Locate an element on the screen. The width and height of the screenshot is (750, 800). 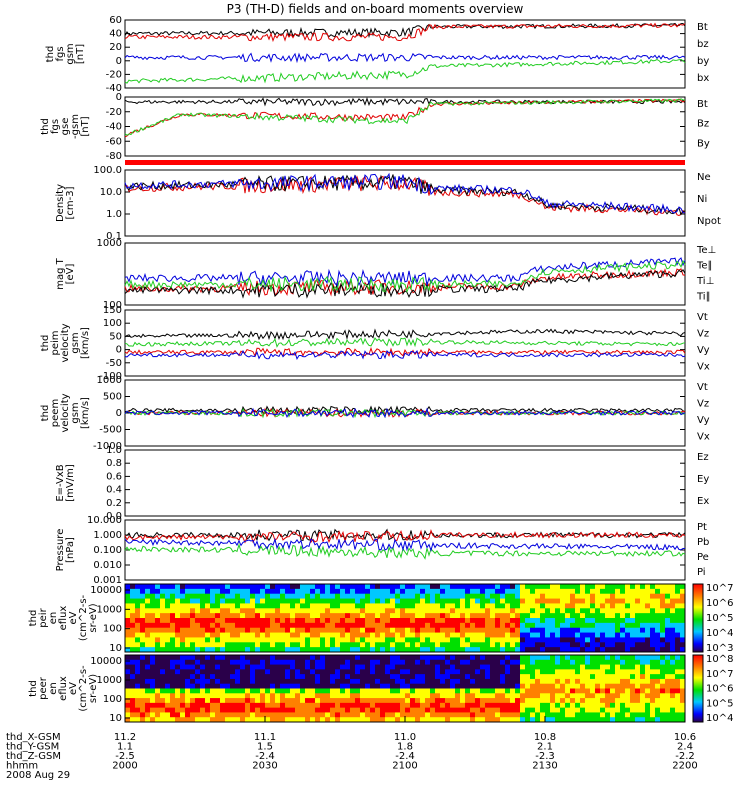
series-line-By is located at coordinates (405, 117).